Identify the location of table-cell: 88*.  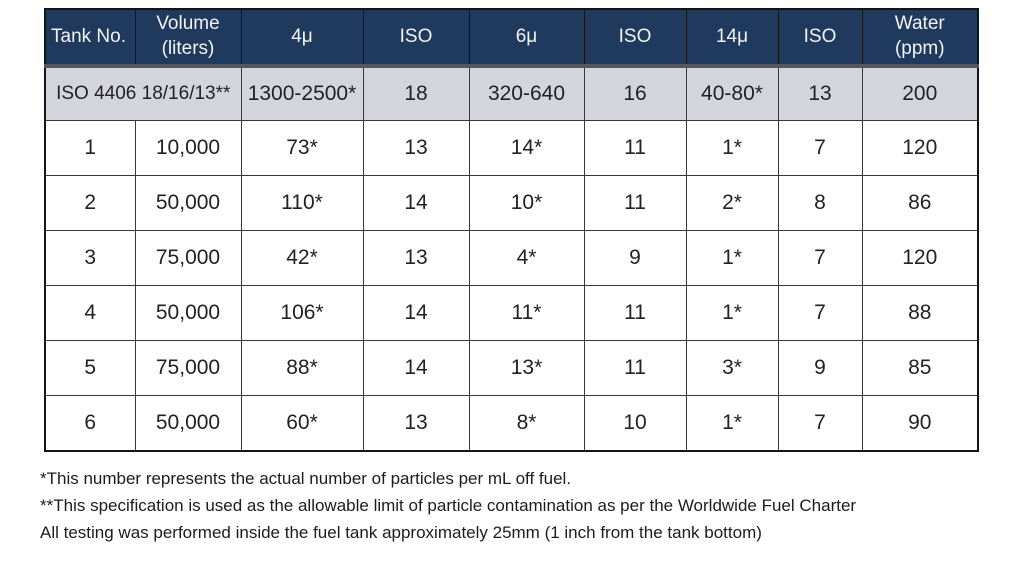
(302, 368).